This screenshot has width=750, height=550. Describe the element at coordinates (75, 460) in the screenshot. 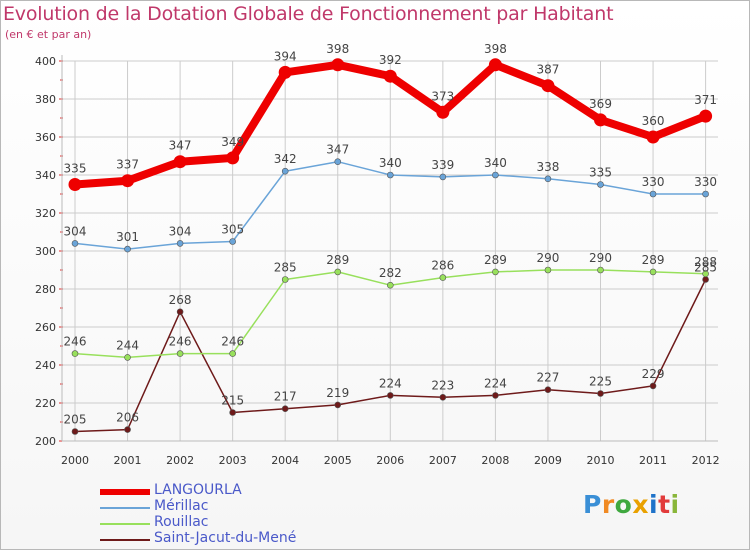

I see `x-tick-label: 2000` at that location.